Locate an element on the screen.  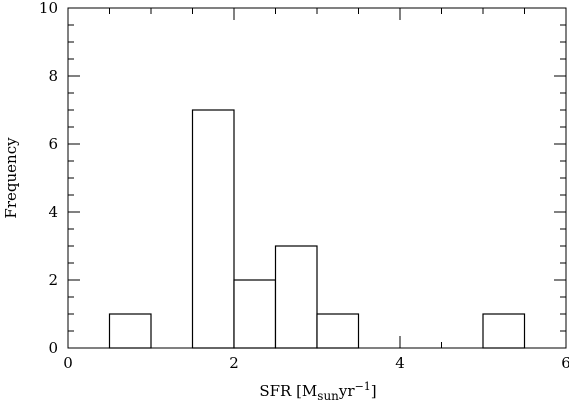
x-label-main: SFR [M is located at coordinates (288, 391).